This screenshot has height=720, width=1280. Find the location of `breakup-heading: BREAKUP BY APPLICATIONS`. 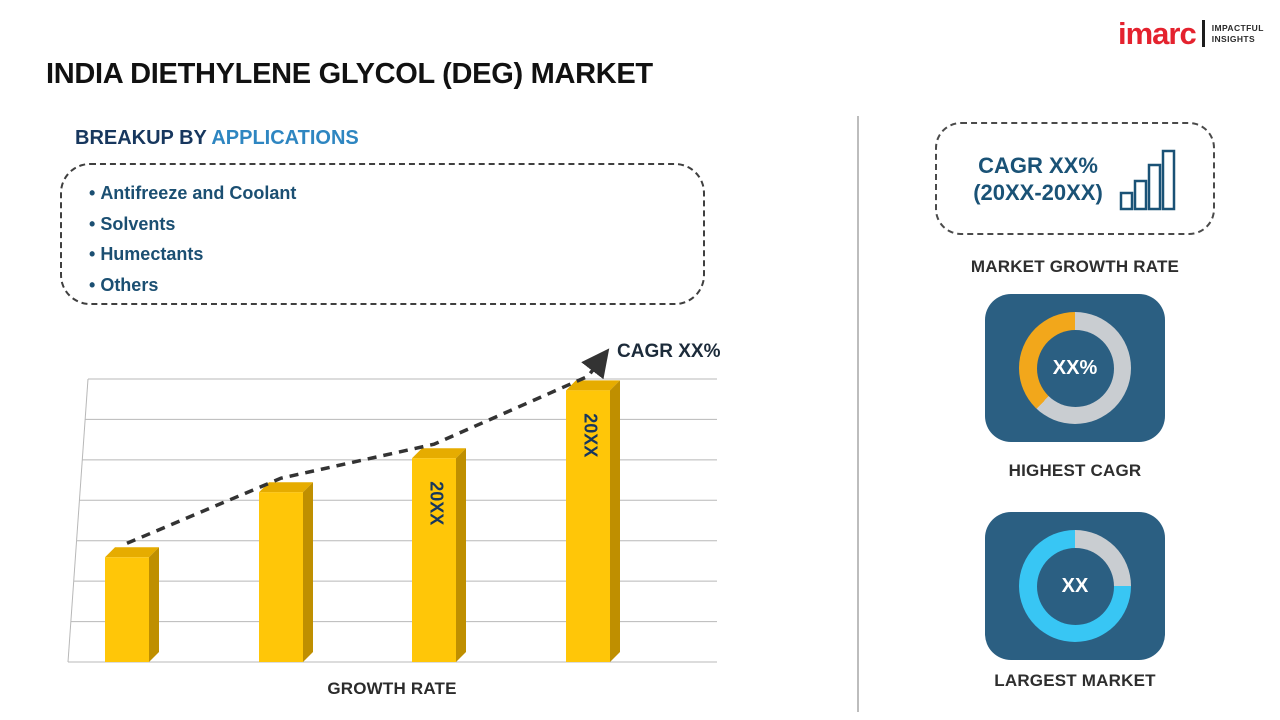

breakup-heading: BREAKUP BY APPLICATIONS is located at coordinates (217, 138).